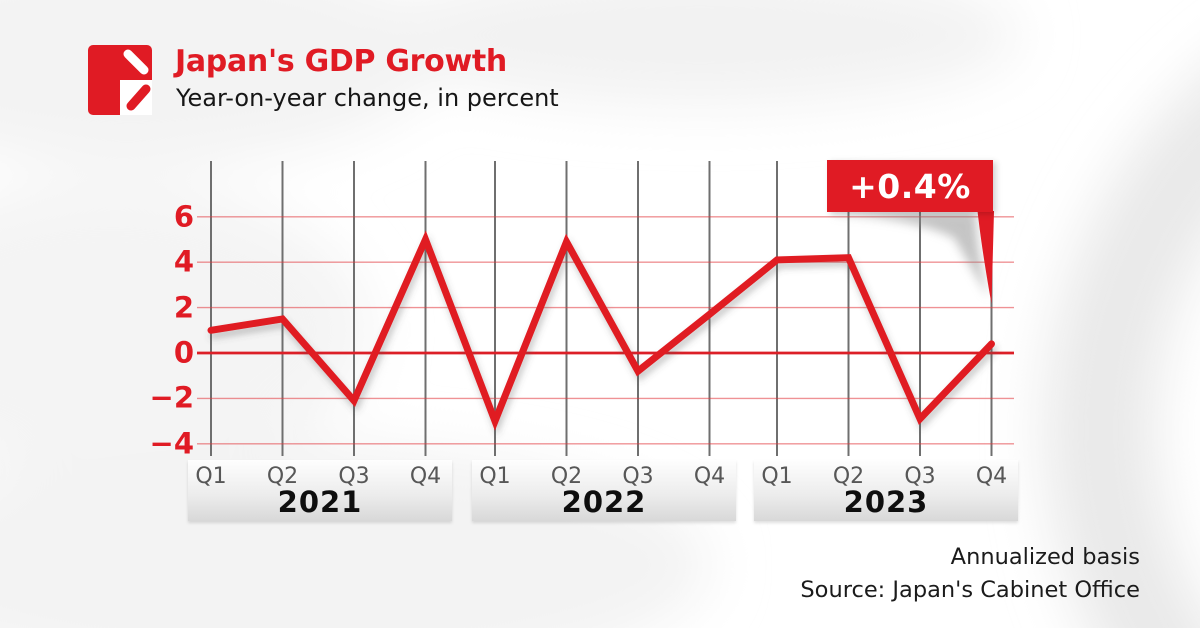 The width and height of the screenshot is (1200, 628). What do you see at coordinates (1045, 556) in the screenshot?
I see `footer-note: Annualized basis` at bounding box center [1045, 556].